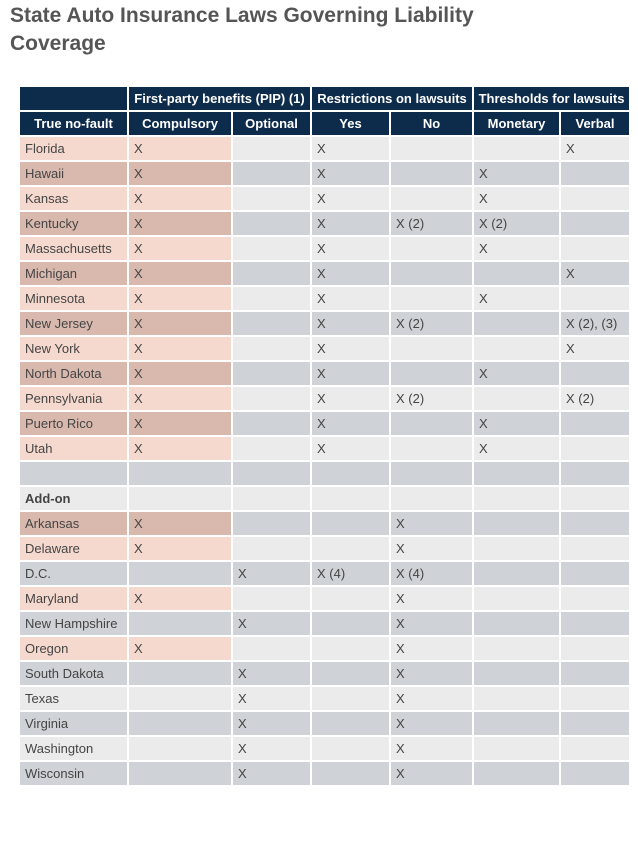  Describe the element at coordinates (552, 98) in the screenshot. I see `group-header-thresholds: Thresholds for lawsuits` at that location.